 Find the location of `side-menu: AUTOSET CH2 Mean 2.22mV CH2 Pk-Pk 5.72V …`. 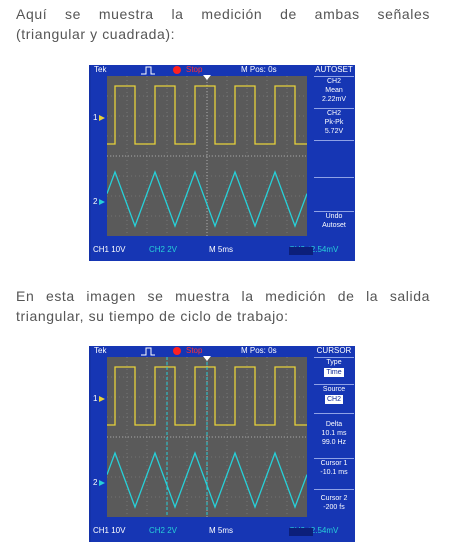

side-menu: AUTOSET CH2 Mean 2.22mV CH2 Pk-Pk 5.72V … is located at coordinates (334, 163).